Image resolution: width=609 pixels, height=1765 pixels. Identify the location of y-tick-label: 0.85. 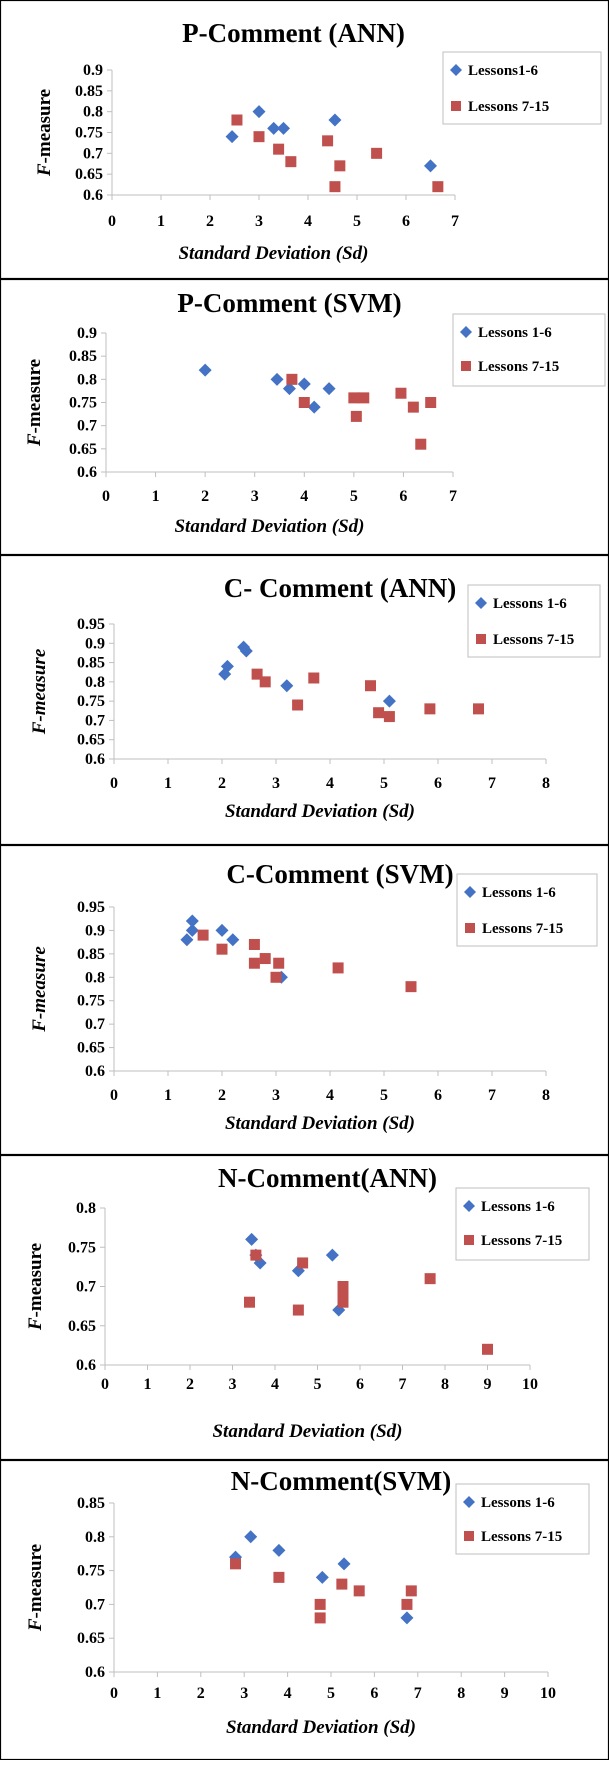
(89, 91).